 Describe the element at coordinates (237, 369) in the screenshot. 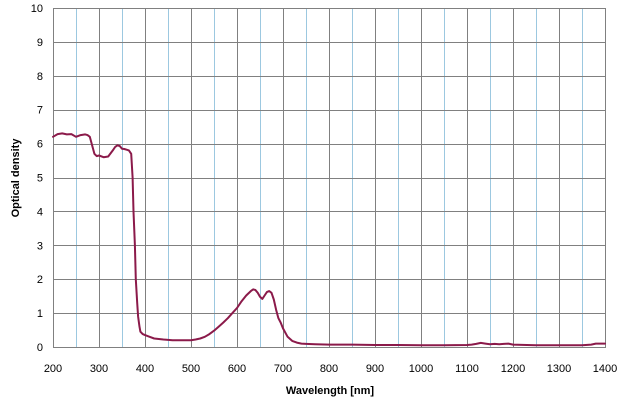

I see `x-tick-label: 600` at that location.